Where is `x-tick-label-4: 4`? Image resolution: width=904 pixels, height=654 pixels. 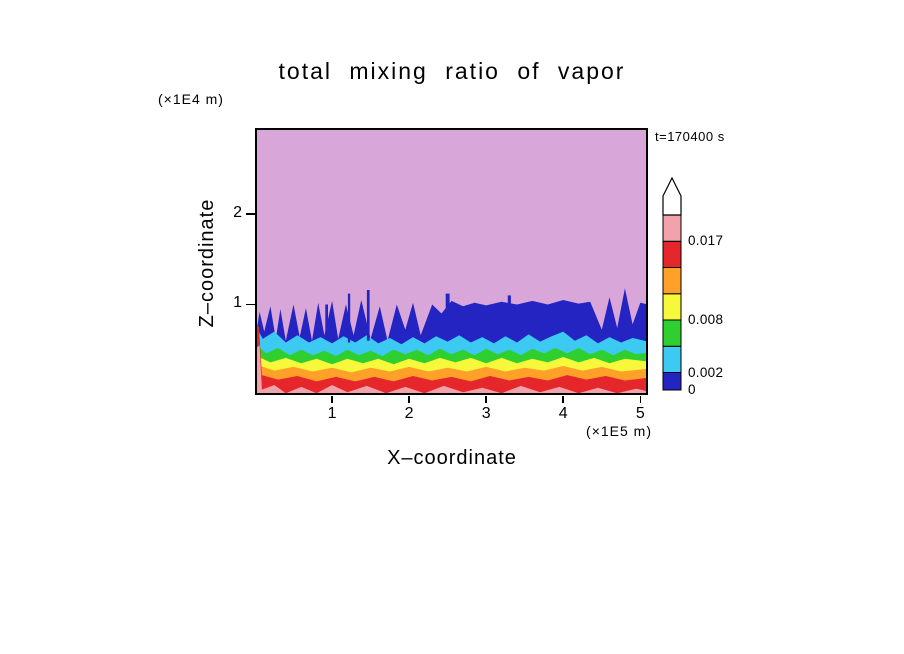 x-tick-label-4: 4 is located at coordinates (563, 413).